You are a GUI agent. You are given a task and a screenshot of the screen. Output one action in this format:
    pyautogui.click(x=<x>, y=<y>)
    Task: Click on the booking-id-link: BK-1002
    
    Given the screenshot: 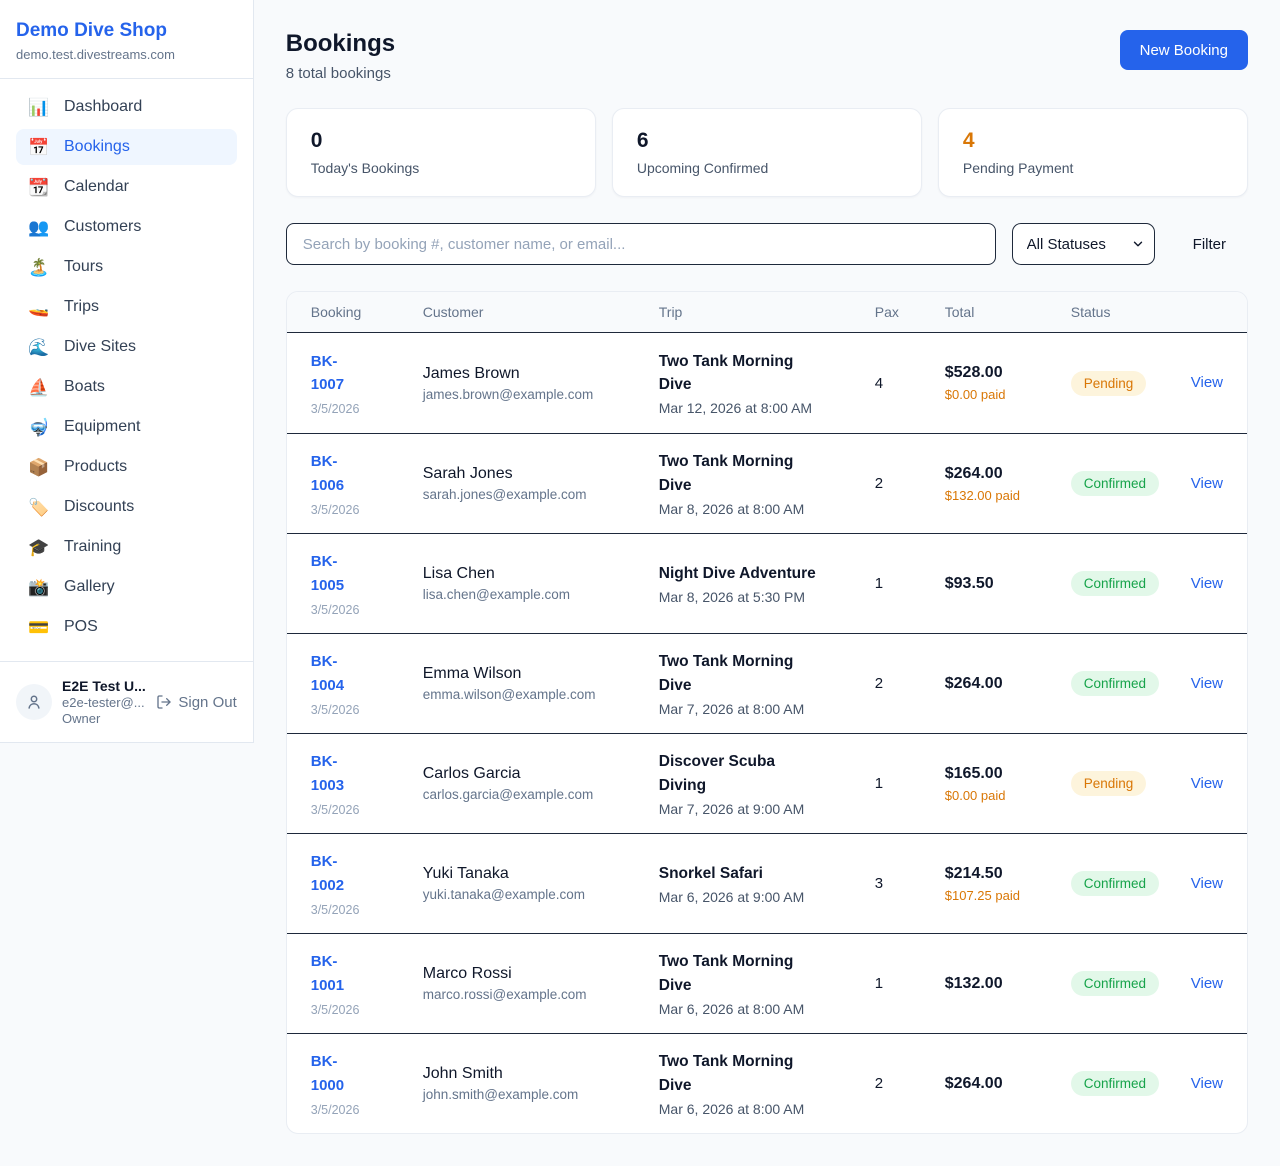 What is the action you would take?
    pyautogui.click(x=327, y=873)
    